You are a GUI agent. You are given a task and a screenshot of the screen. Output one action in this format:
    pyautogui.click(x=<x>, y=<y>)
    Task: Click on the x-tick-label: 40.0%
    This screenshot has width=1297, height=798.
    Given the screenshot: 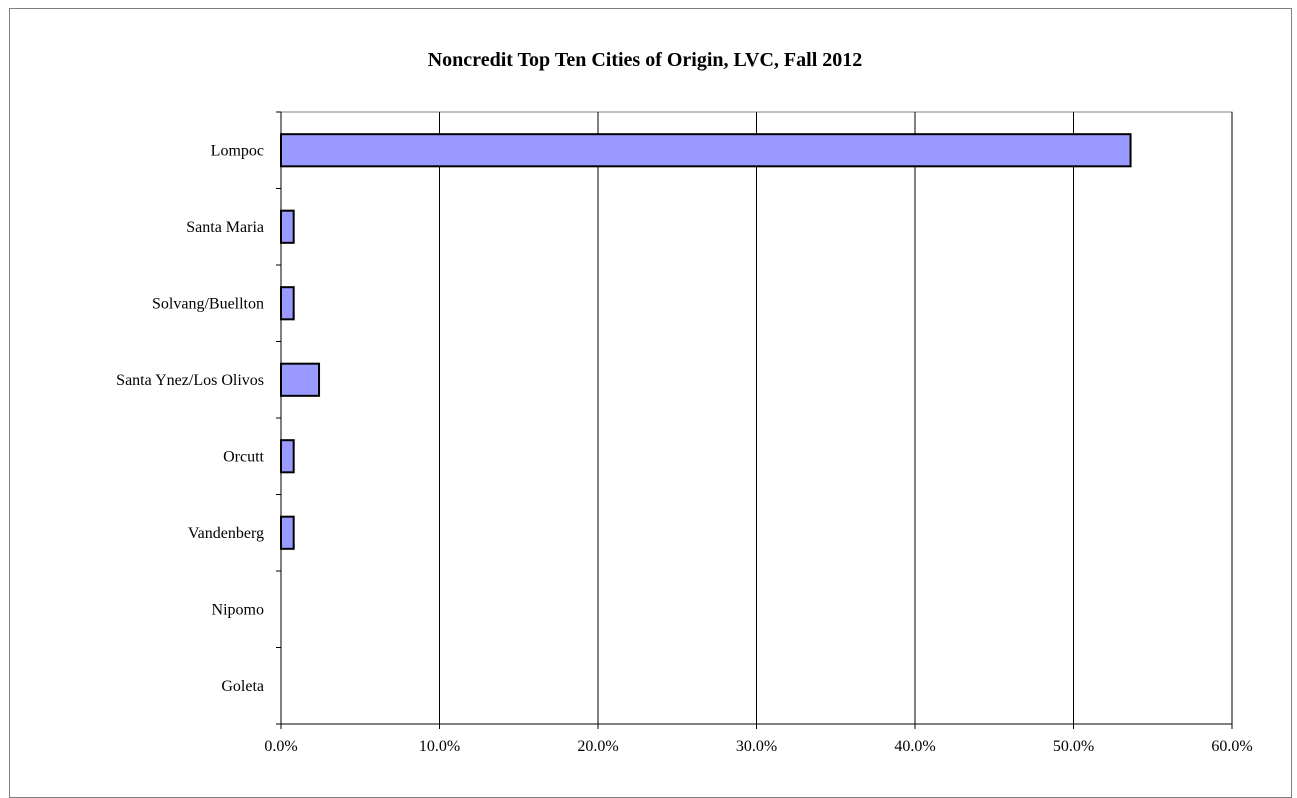 What is the action you would take?
    pyautogui.click(x=914, y=746)
    